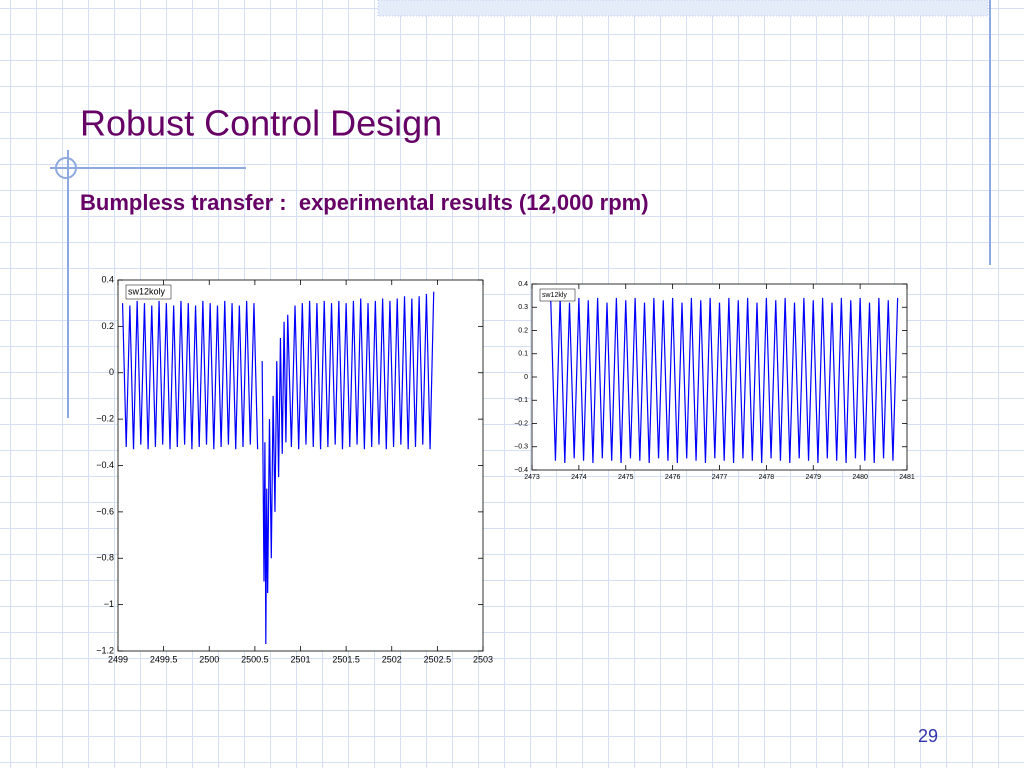  I want to click on x-tick-label: 2477, so click(720, 477).